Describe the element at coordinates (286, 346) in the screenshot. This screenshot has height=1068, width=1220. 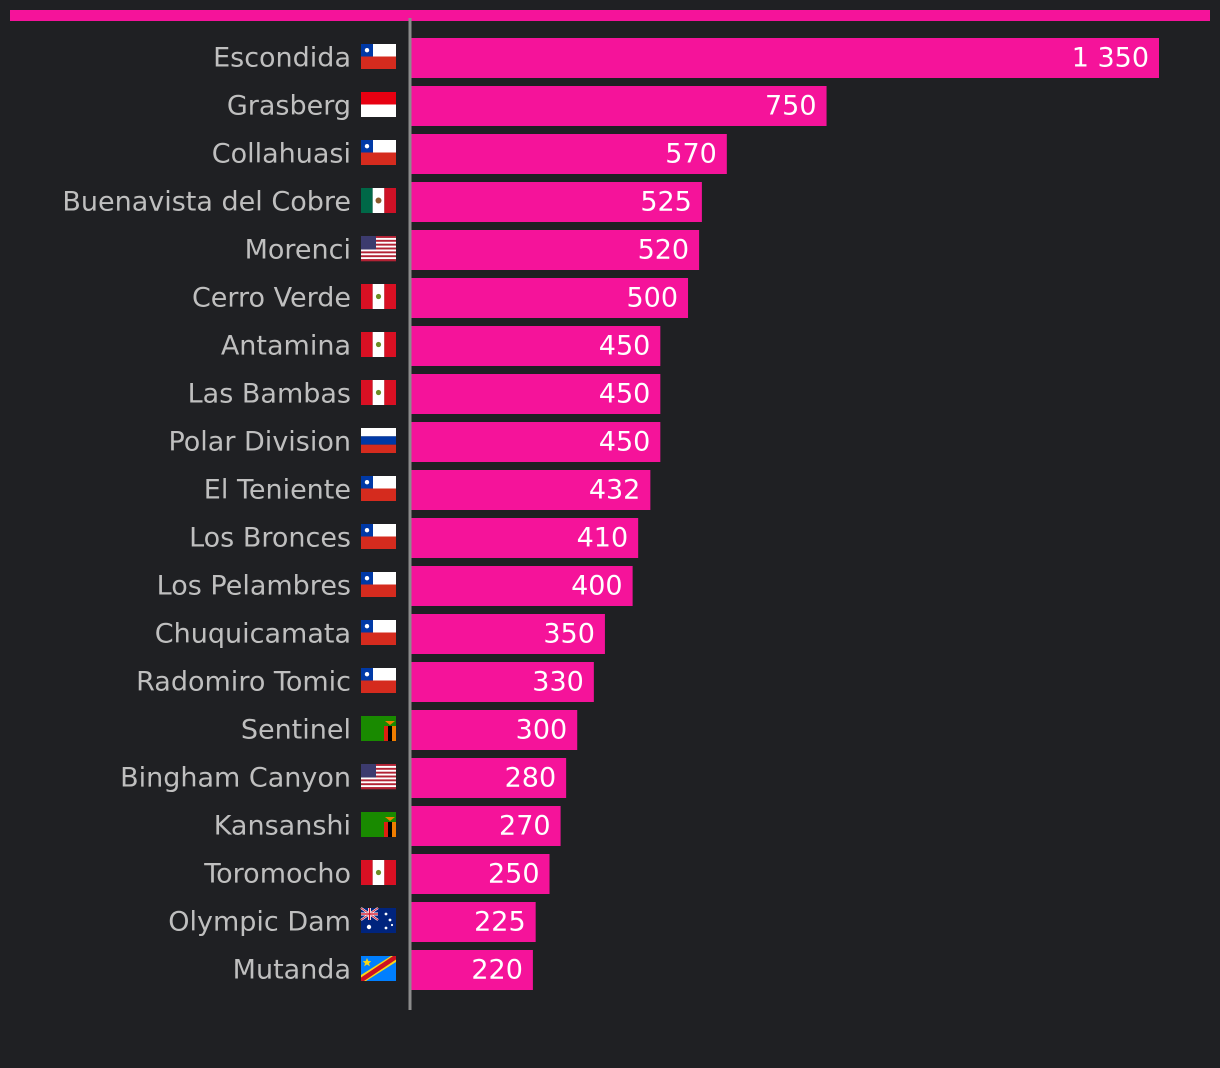
I see `category-label: Antamina` at that location.